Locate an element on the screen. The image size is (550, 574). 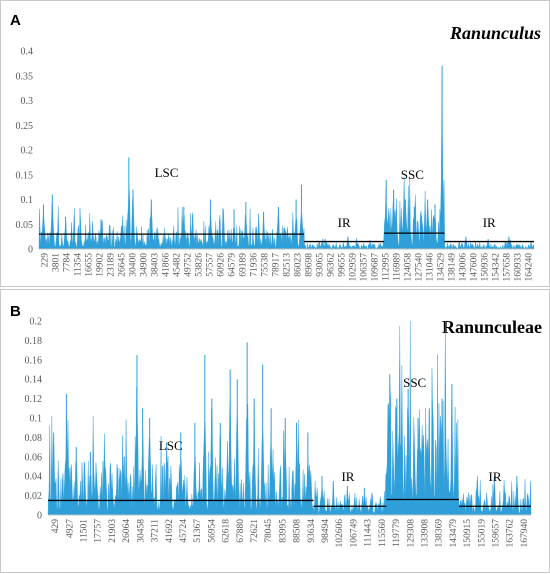
x-tick-label: 164240 is located at coordinates (530, 267).